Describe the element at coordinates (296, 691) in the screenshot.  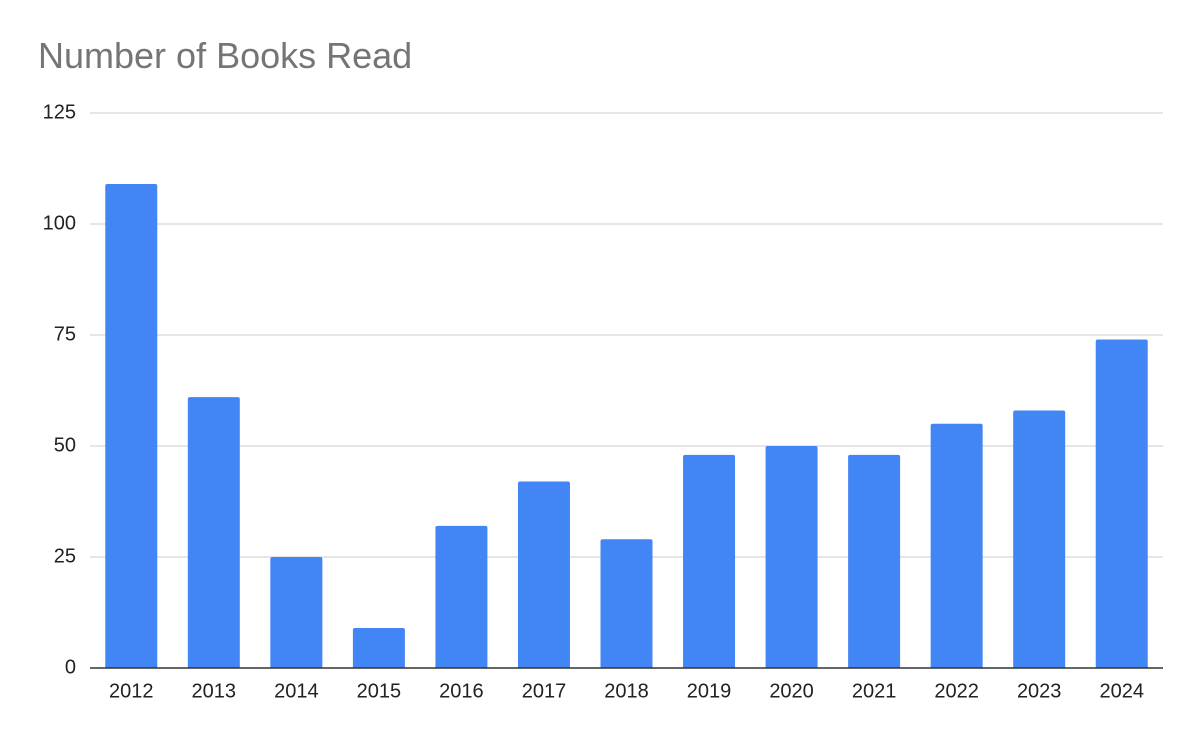
I see `x-tick-label: 2014` at that location.